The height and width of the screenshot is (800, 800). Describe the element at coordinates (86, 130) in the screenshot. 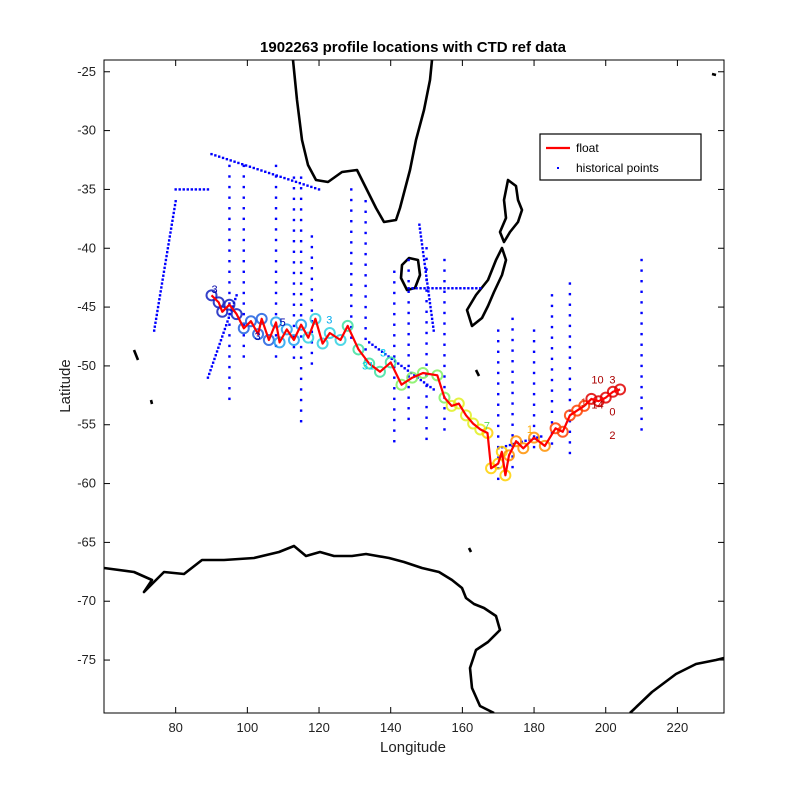

I see `y-tick-label: -30` at that location.